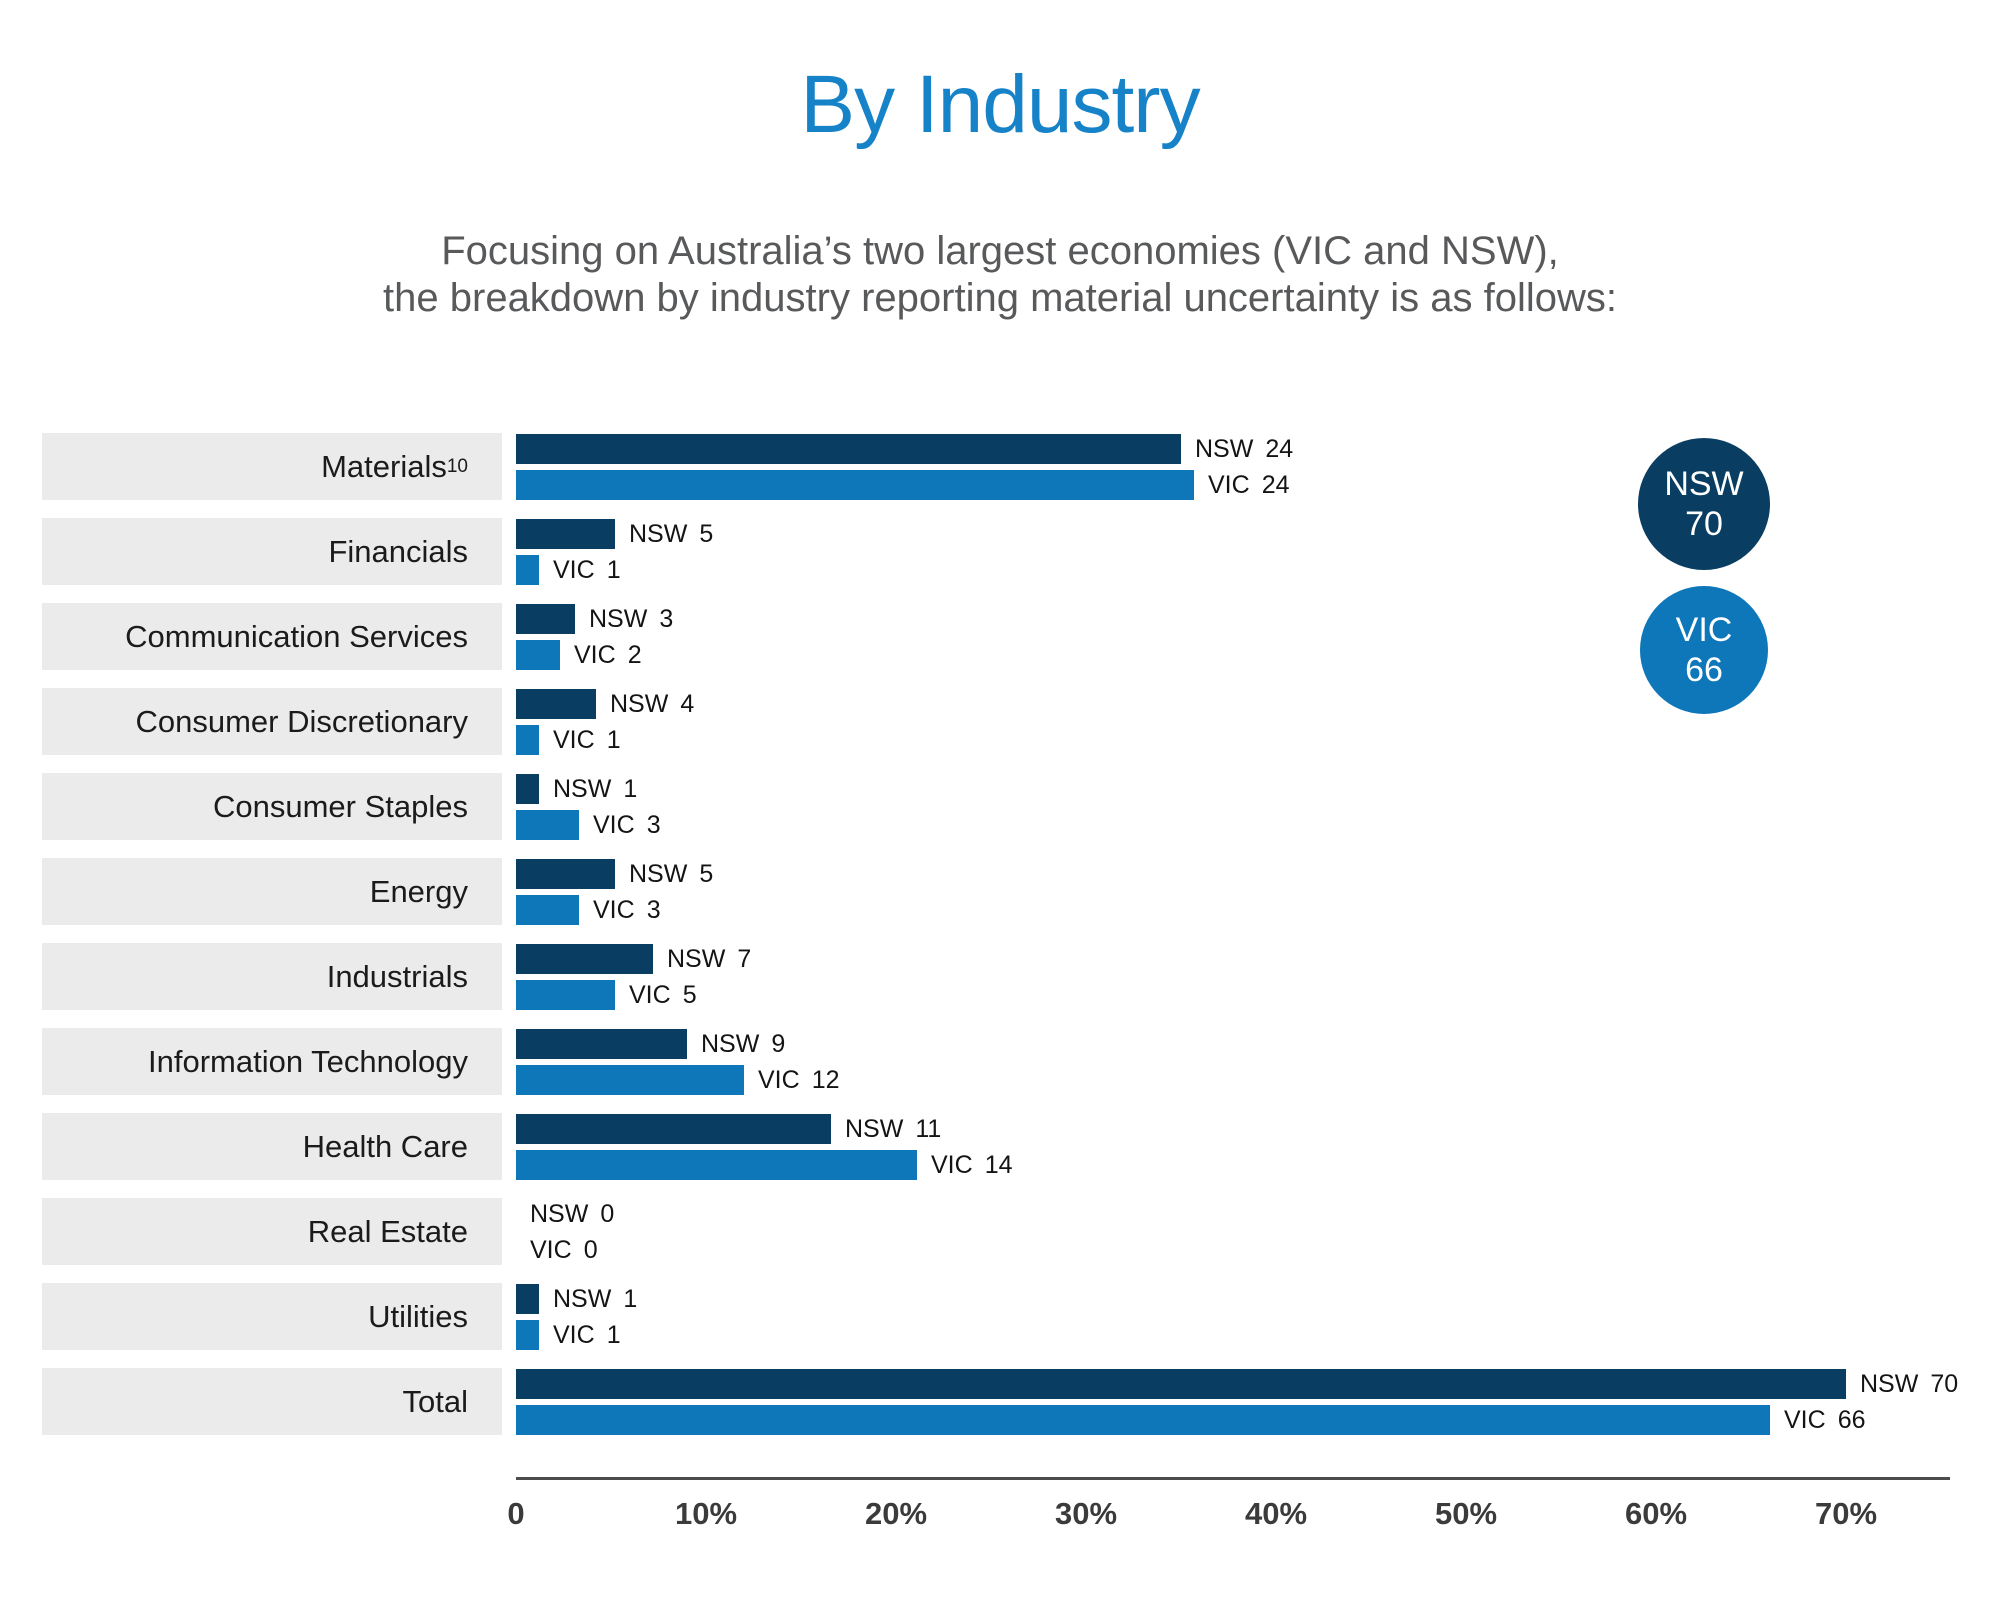 This screenshot has height=1621, width=2000. What do you see at coordinates (893, 1128) in the screenshot?
I see `nsw-value-label: NSW 11` at bounding box center [893, 1128].